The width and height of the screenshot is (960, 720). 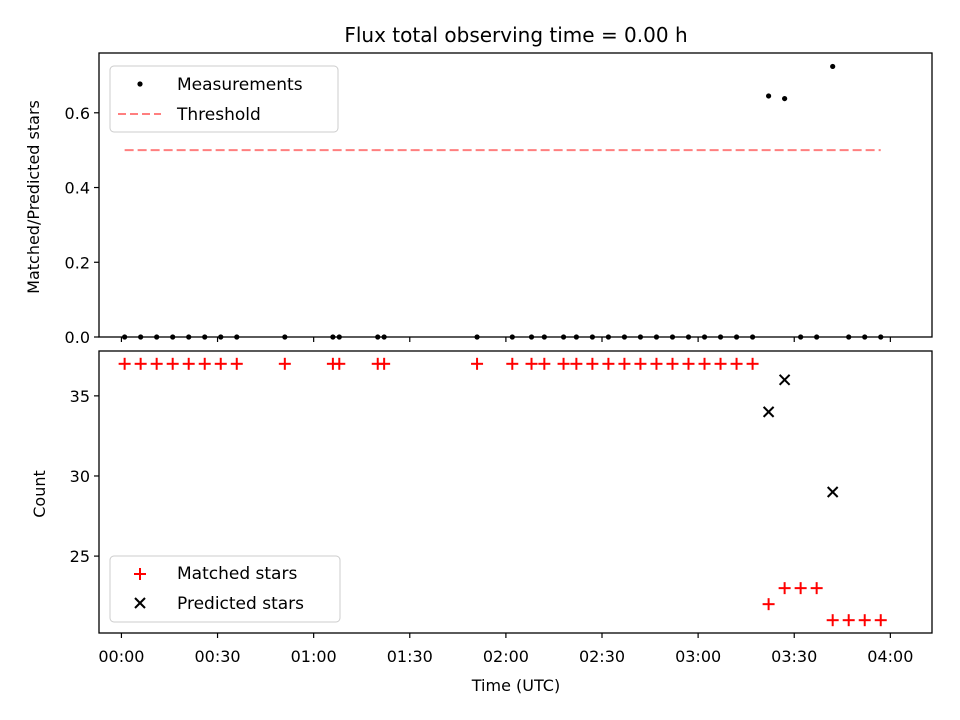 I want to click on bottom-ytick-label: 30, so click(x=80, y=476).